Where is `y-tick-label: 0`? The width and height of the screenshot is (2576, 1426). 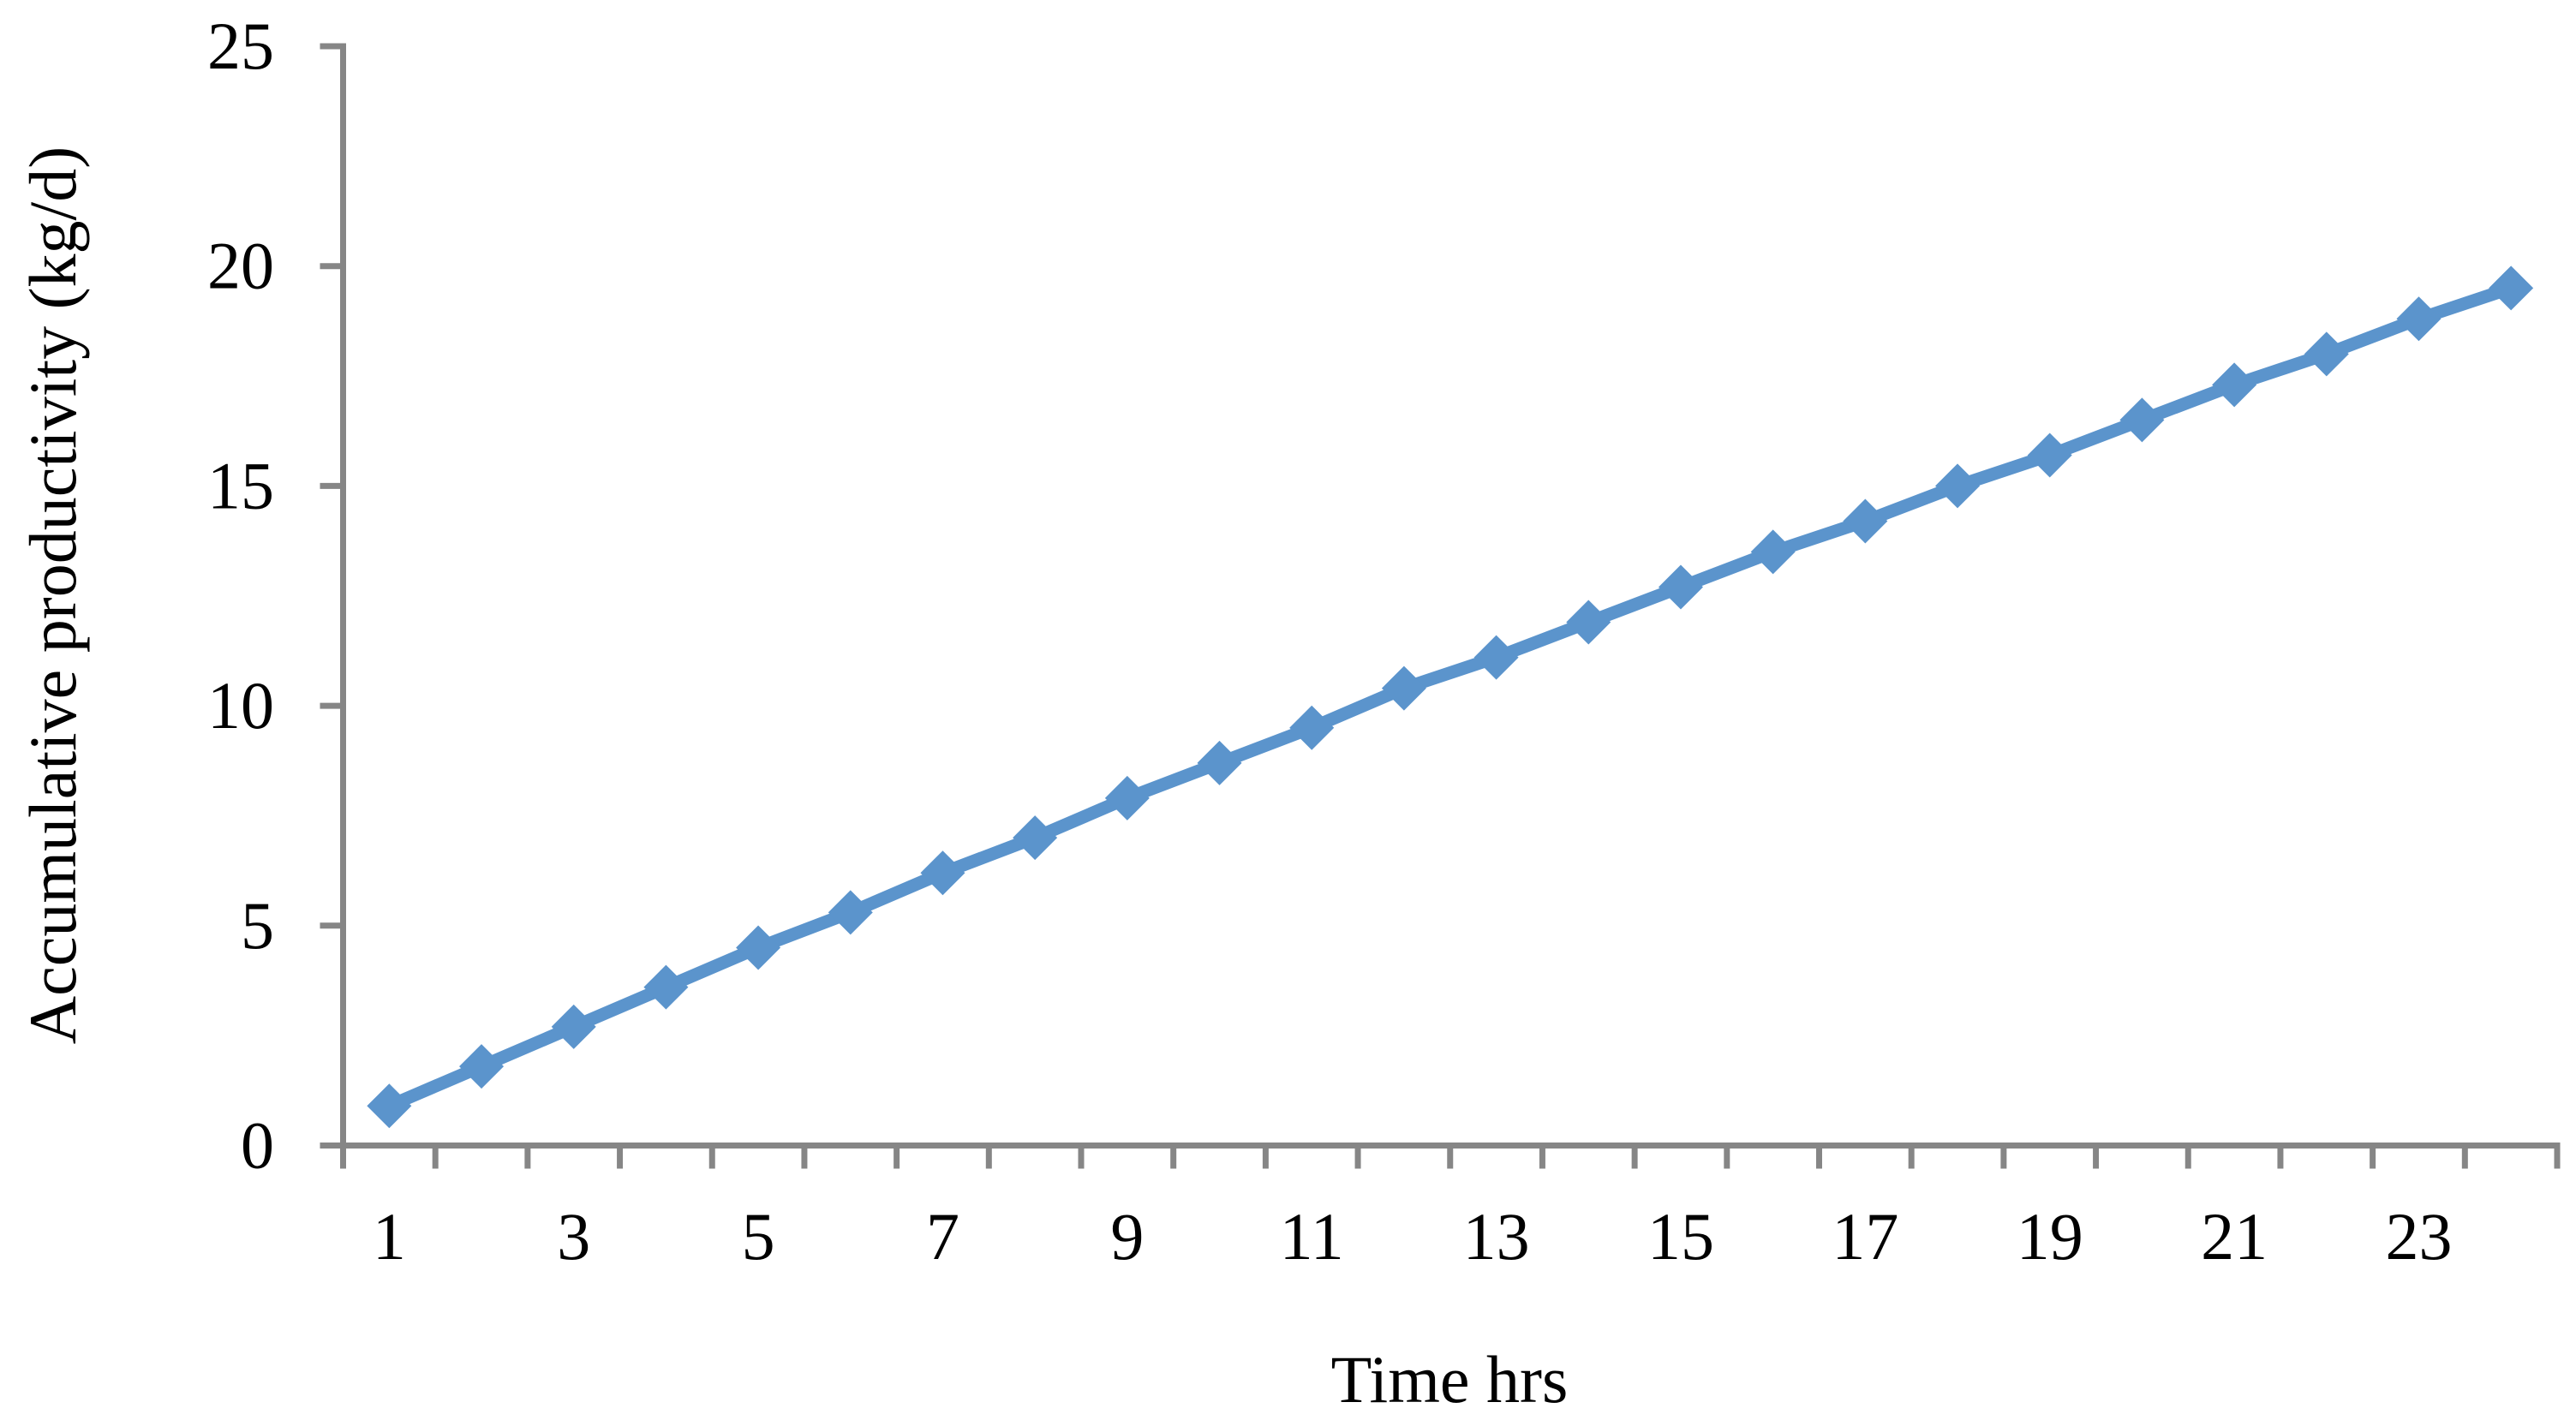
y-tick-label: 0 is located at coordinates (257, 1145).